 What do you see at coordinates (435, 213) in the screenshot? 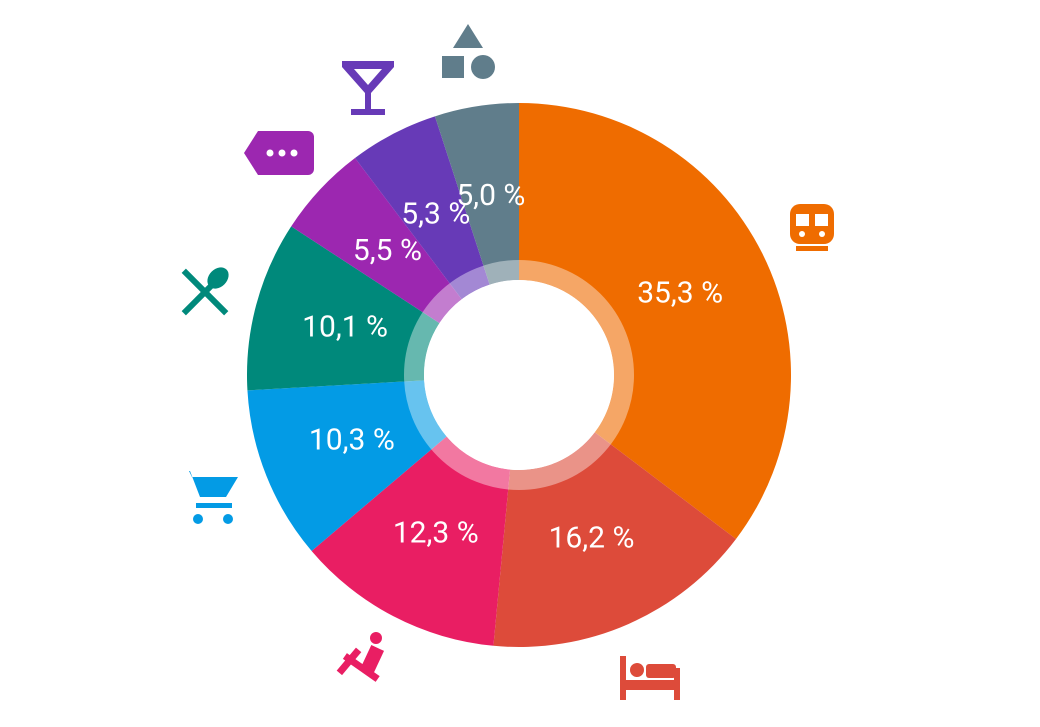
I see `value-label: 5,3 %` at bounding box center [435, 213].